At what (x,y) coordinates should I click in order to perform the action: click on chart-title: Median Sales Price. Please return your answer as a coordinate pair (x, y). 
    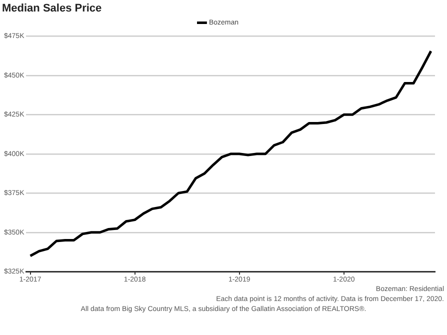
    Looking at the image, I should click on (52, 8).